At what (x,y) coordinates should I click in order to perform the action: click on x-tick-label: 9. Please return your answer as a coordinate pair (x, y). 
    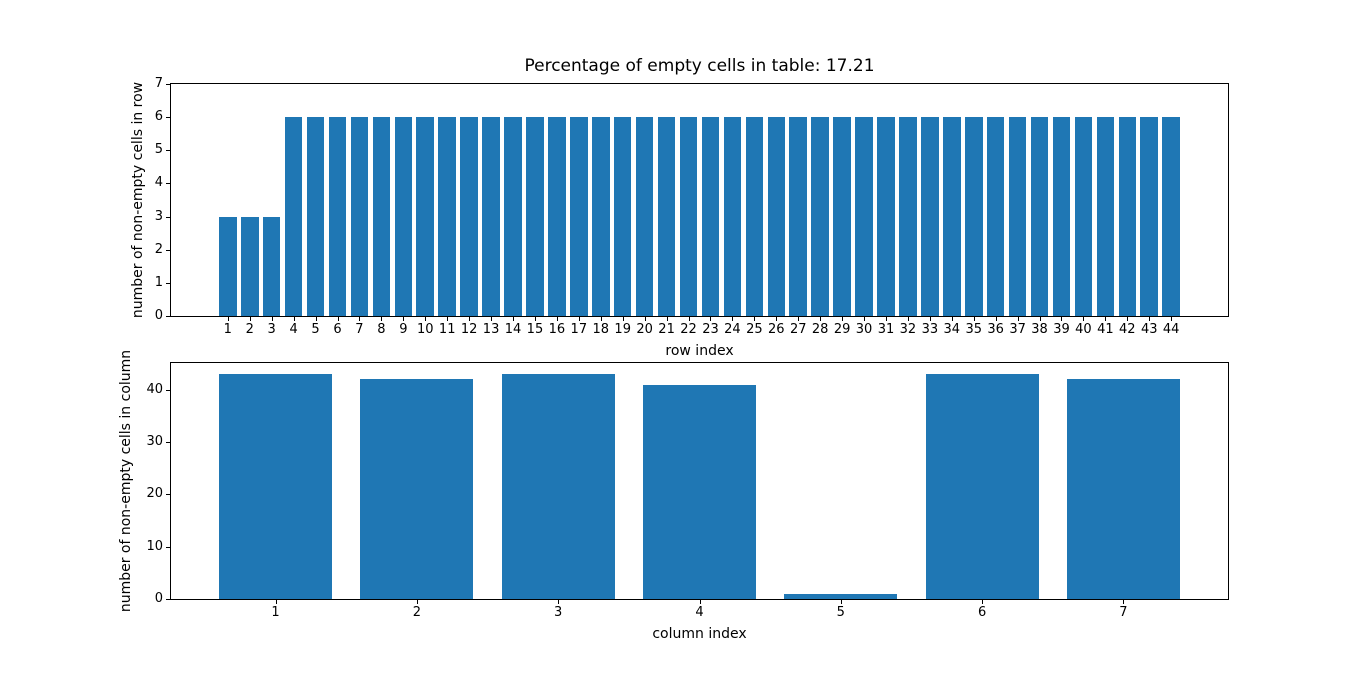
    Looking at the image, I should click on (403, 329).